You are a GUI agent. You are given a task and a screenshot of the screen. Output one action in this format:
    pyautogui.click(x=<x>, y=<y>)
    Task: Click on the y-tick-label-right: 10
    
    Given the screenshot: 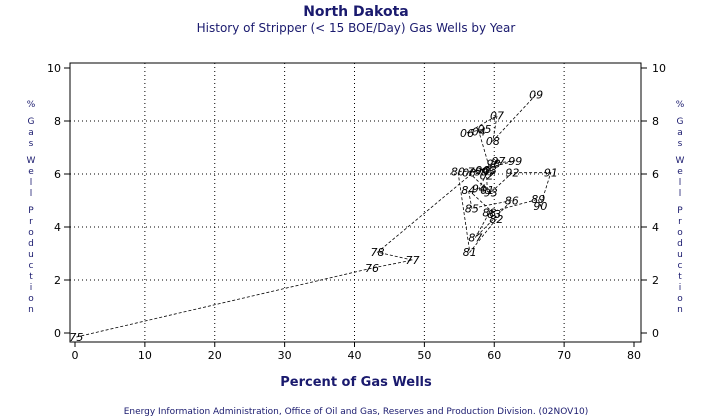 What is the action you would take?
    pyautogui.click(x=659, y=68)
    